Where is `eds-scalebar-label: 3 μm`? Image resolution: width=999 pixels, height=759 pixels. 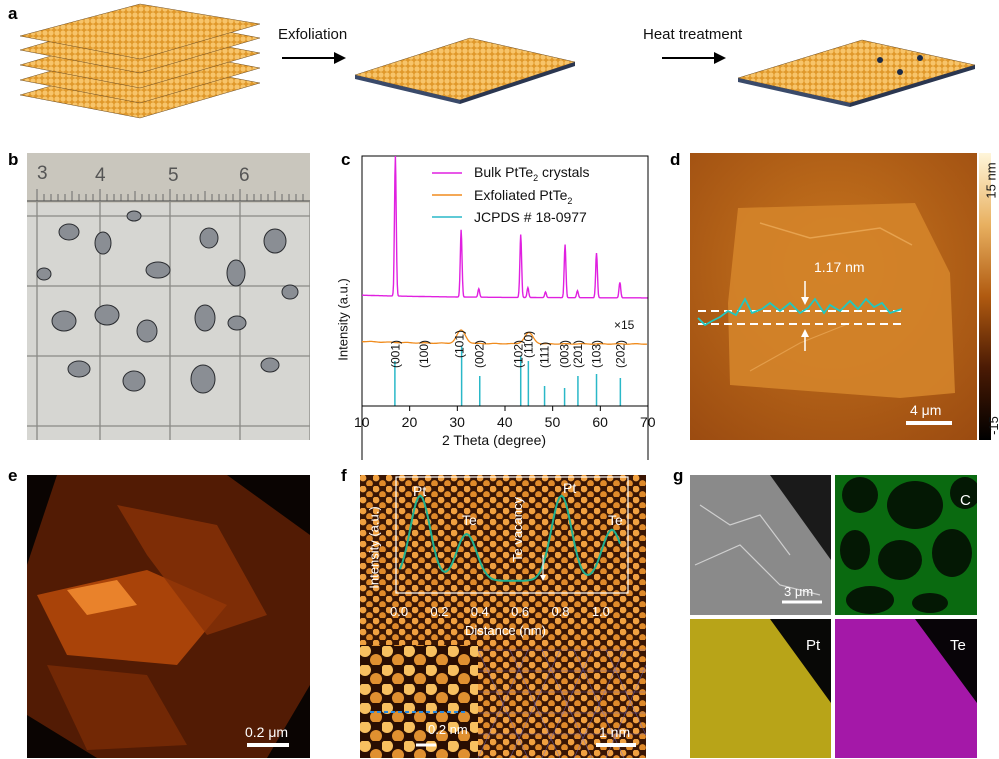
eds-scalebar-label: 3 μm is located at coordinates (799, 591).